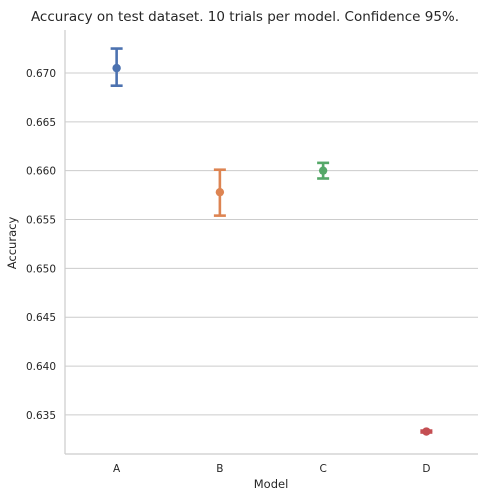 The image size is (493, 499). Describe the element at coordinates (12, 243) in the screenshot. I see `y-axis-label: Accuracy` at that location.